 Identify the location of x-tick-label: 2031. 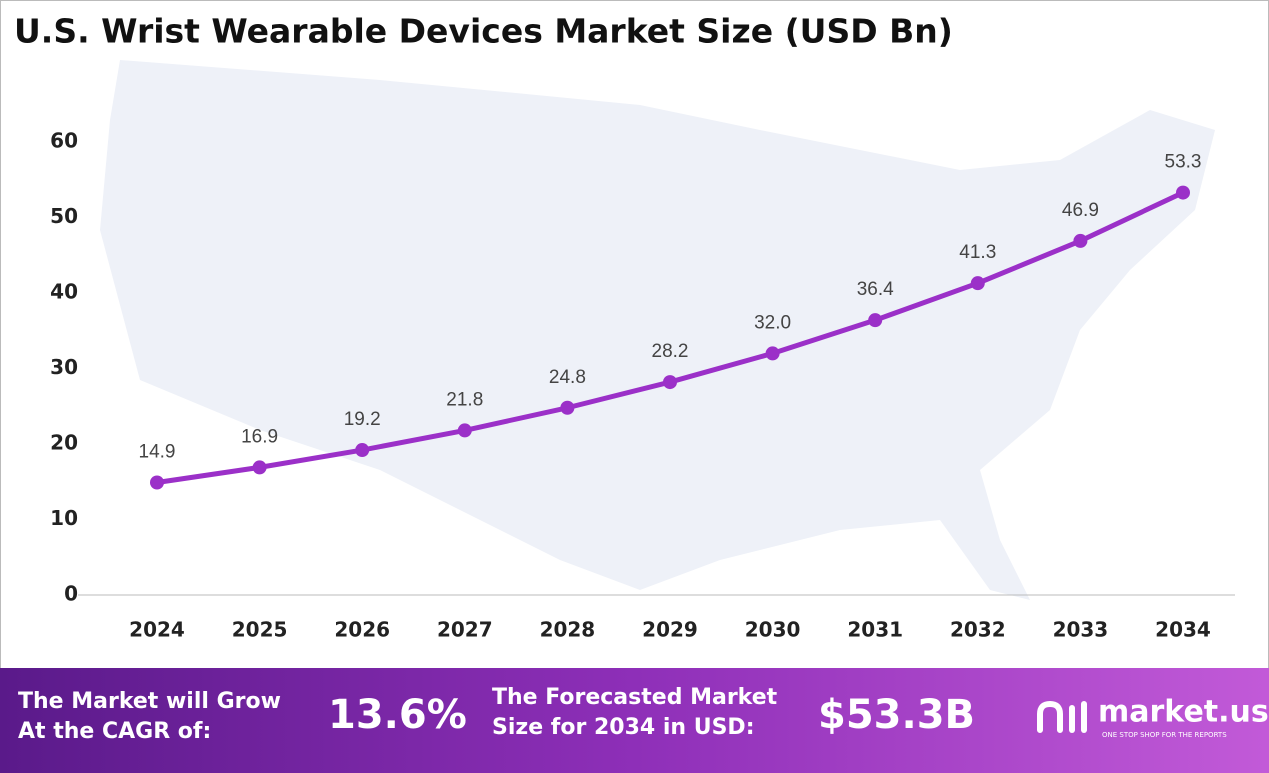
(875, 630).